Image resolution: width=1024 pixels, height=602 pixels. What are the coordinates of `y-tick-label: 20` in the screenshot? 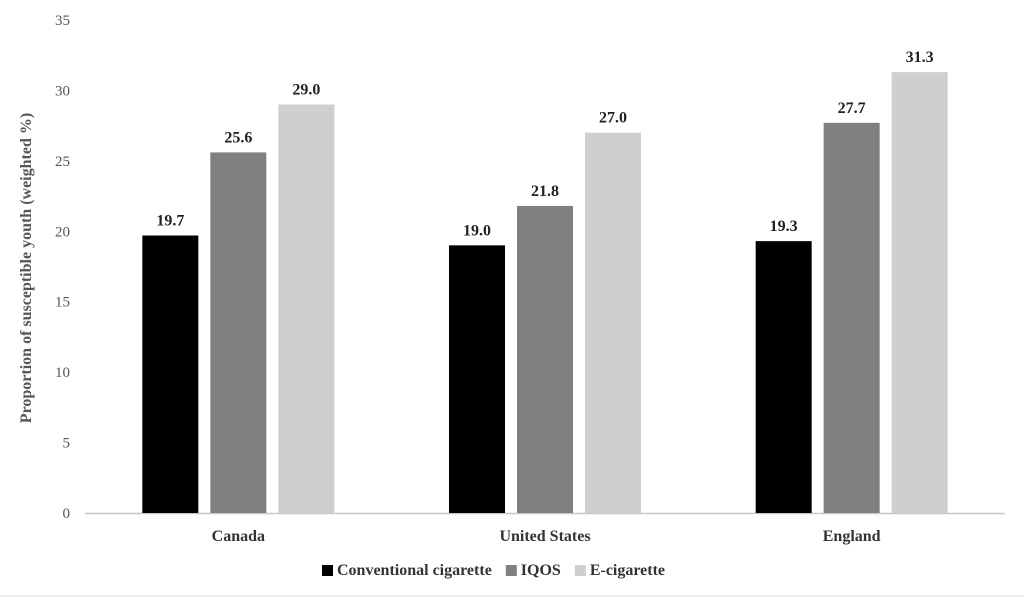 It's located at (62, 232).